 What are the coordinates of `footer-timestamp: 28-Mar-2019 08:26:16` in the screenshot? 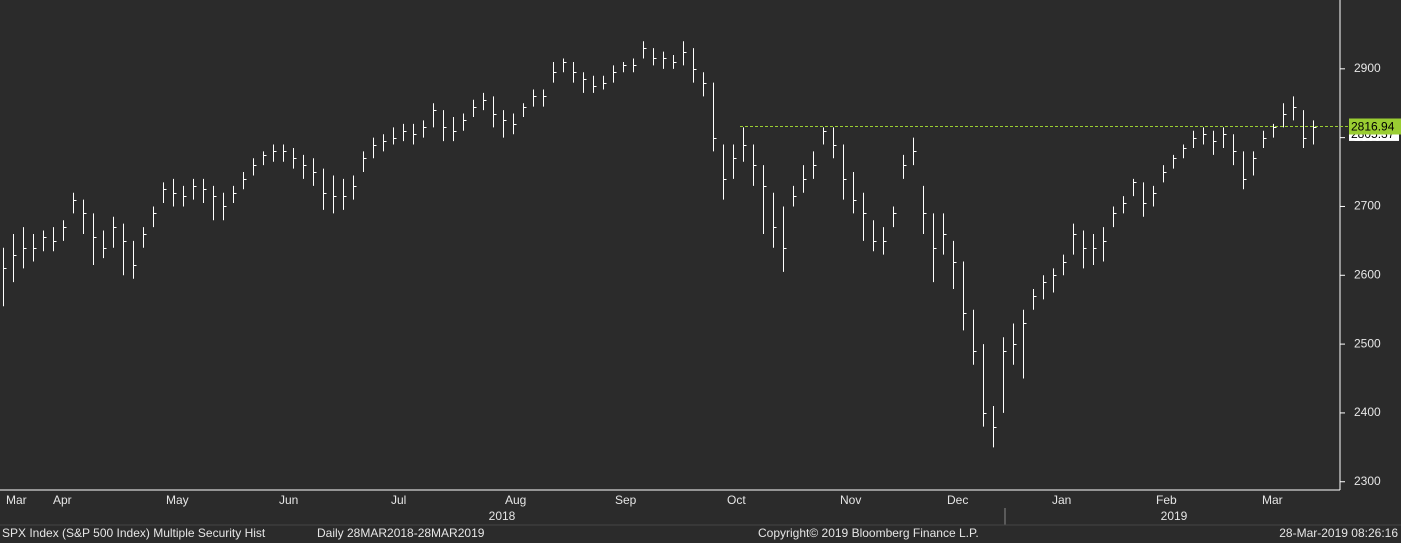 It's located at (1338, 533).